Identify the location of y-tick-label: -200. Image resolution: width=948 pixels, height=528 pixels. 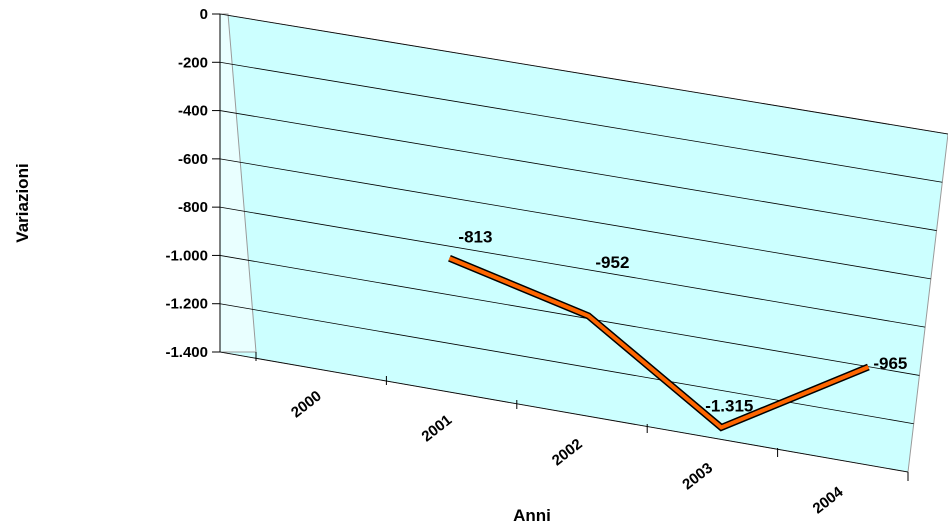
(193, 62).